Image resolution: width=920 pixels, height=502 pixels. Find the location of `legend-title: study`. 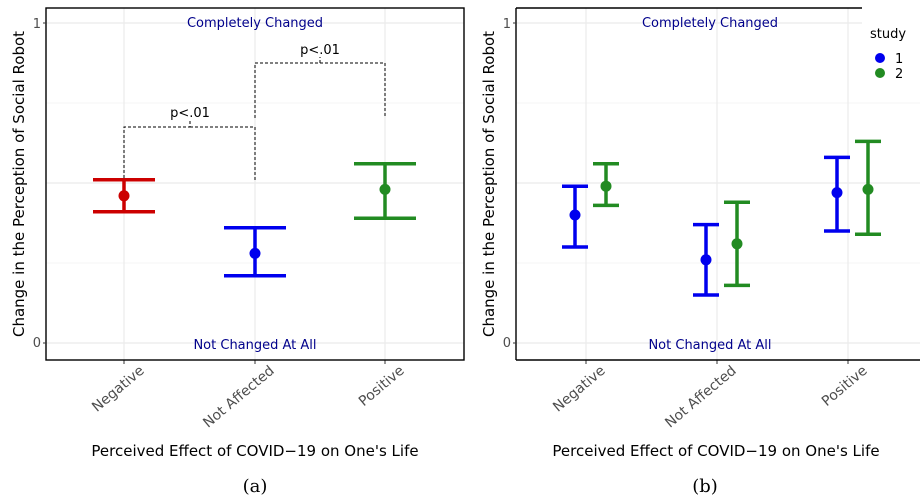

legend-title: study is located at coordinates (888, 34).